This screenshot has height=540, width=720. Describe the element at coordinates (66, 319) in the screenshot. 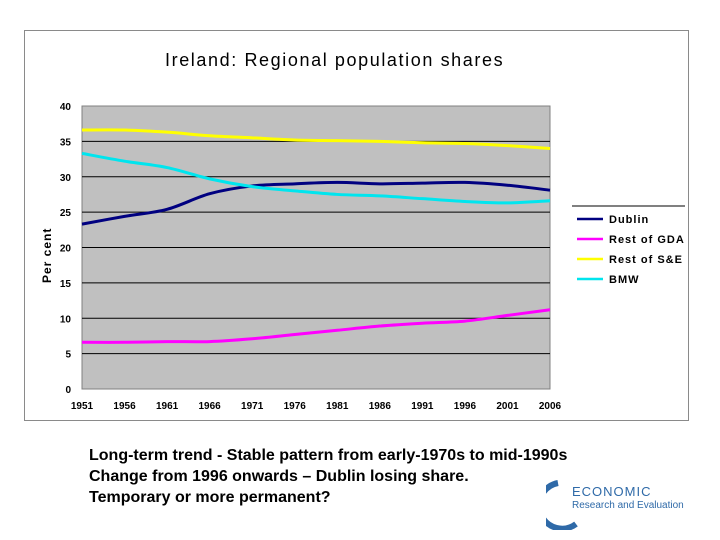

I see `y-tick-label-10: 10` at that location.